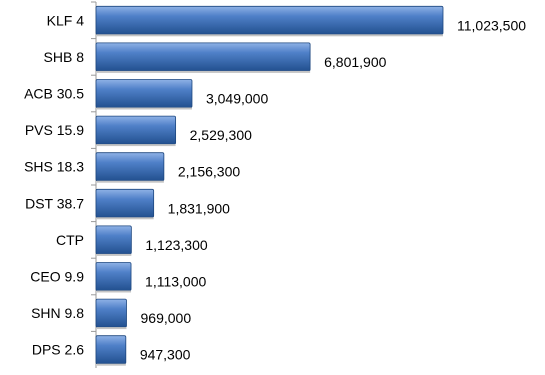 The height and width of the screenshot is (375, 545). What do you see at coordinates (199, 208) in the screenshot?
I see `value-label: 1,831,900` at bounding box center [199, 208].